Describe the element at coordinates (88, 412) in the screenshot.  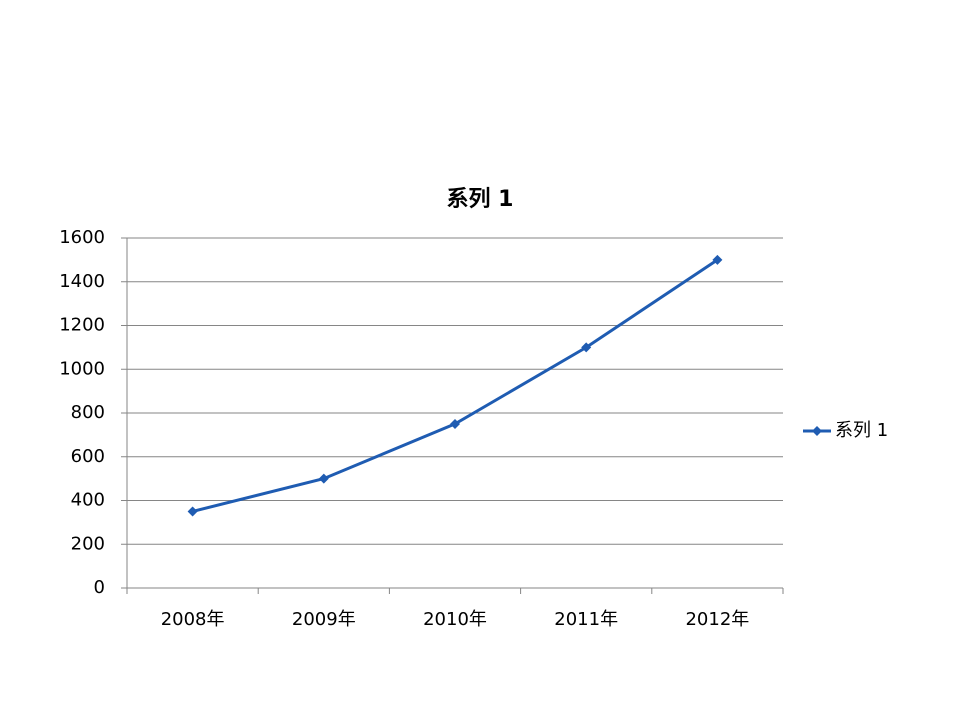
I see `y-tick-label: 800` at that location.